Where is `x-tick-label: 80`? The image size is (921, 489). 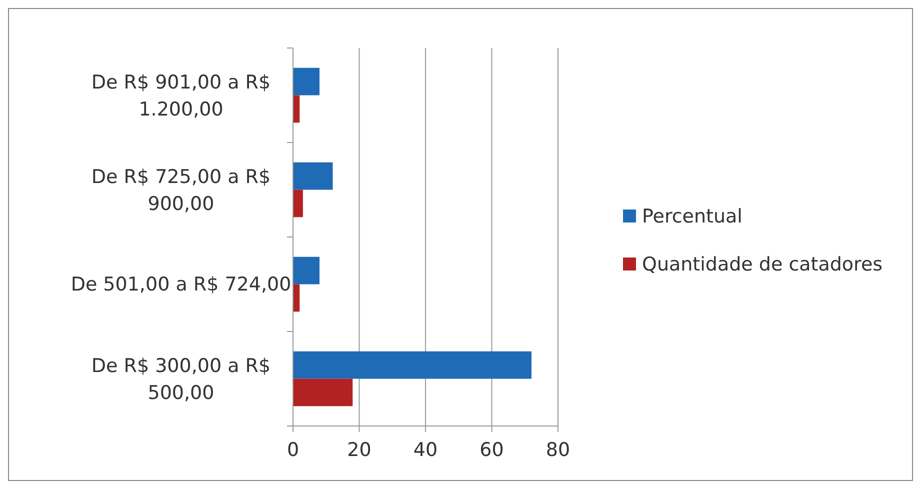
x-tick-label: 80 is located at coordinates (558, 450).